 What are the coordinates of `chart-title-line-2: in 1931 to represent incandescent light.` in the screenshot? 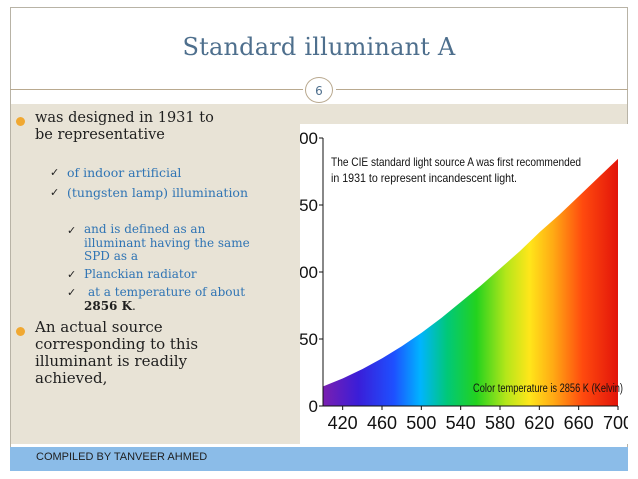 It's located at (424, 178).